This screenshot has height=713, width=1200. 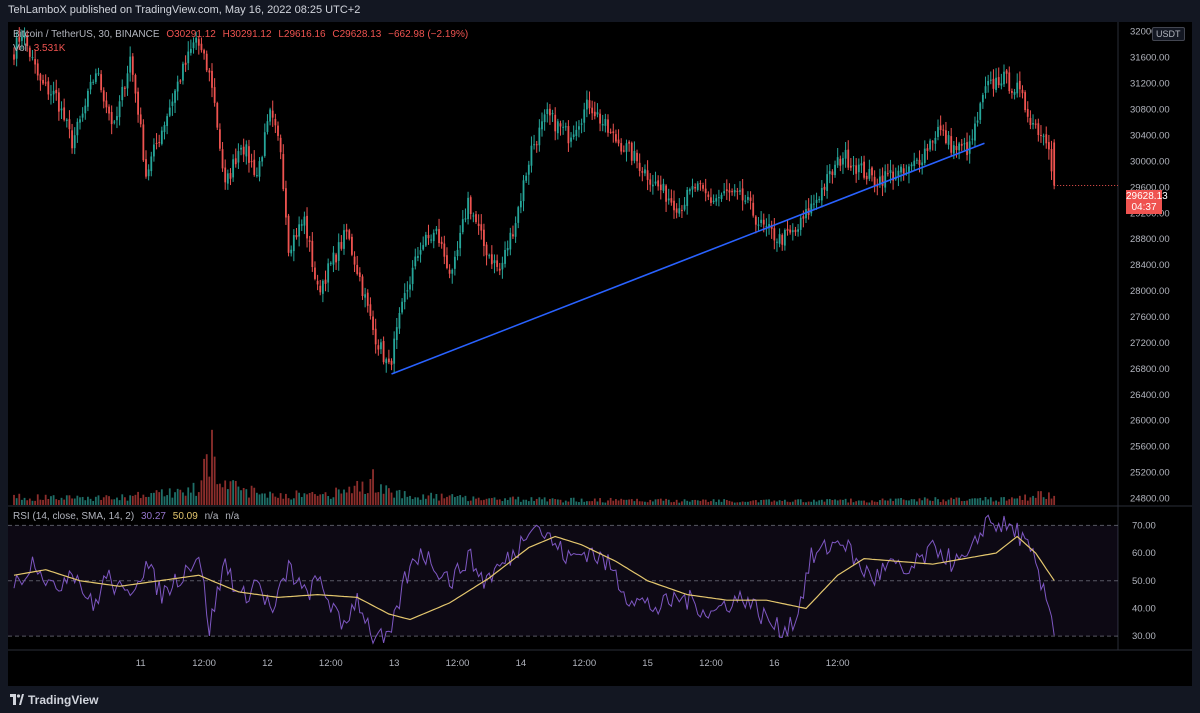 What do you see at coordinates (357, 34) in the screenshot?
I see `ohlc-close: C29628.13` at bounding box center [357, 34].